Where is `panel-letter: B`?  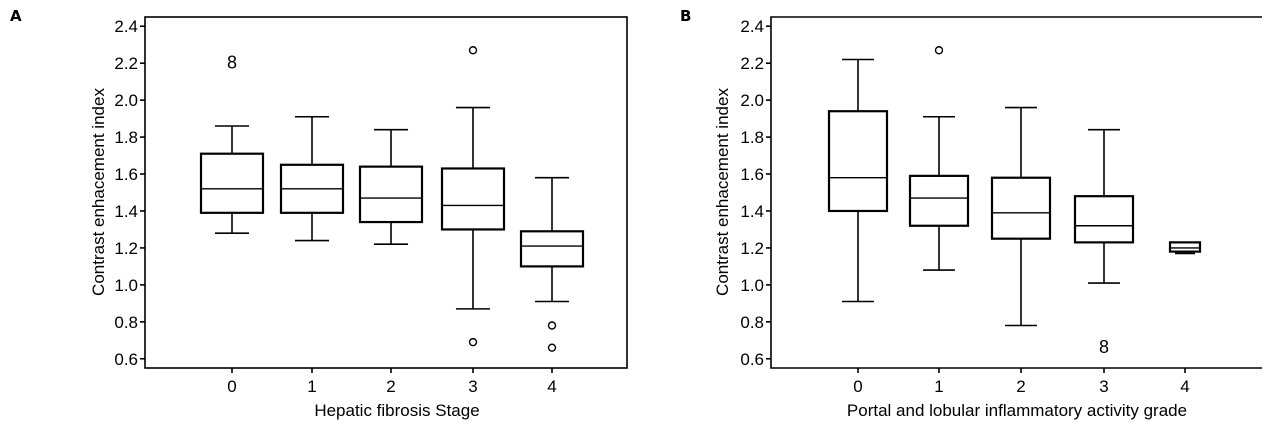
panel-letter: B is located at coordinates (685, 16).